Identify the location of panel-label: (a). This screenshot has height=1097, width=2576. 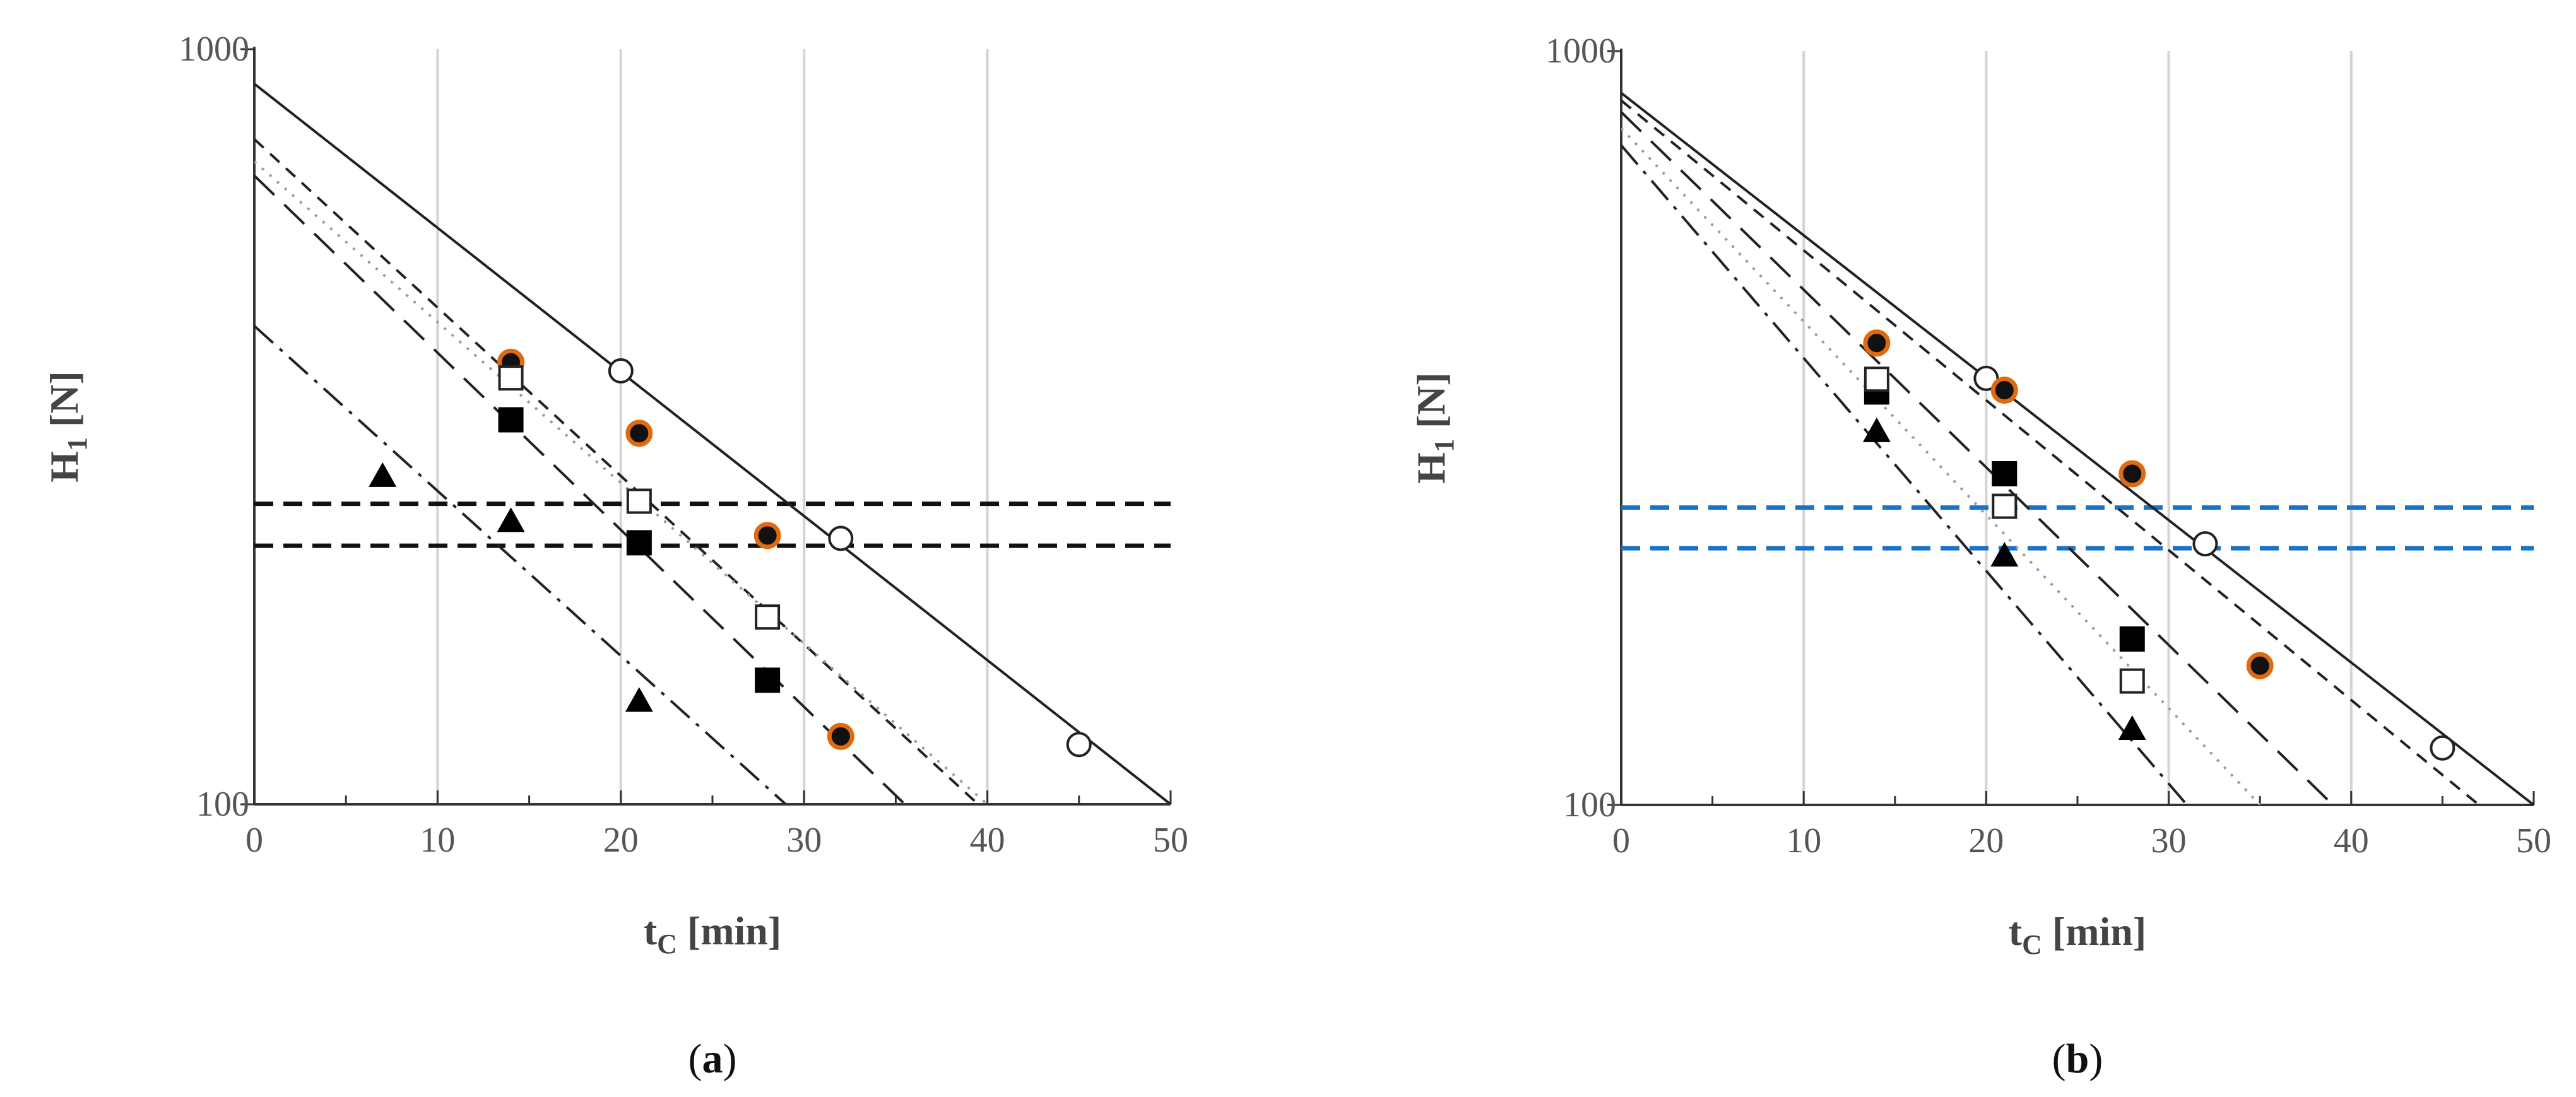
(712, 1059).